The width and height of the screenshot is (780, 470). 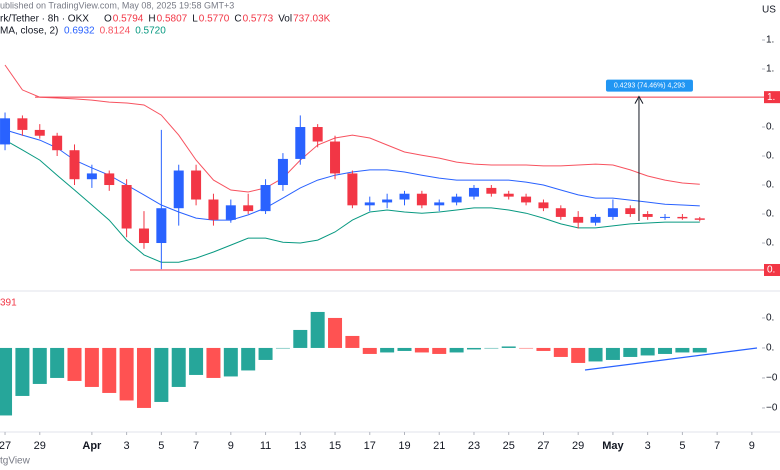 I want to click on x-tick-label: 5, so click(x=682, y=446).